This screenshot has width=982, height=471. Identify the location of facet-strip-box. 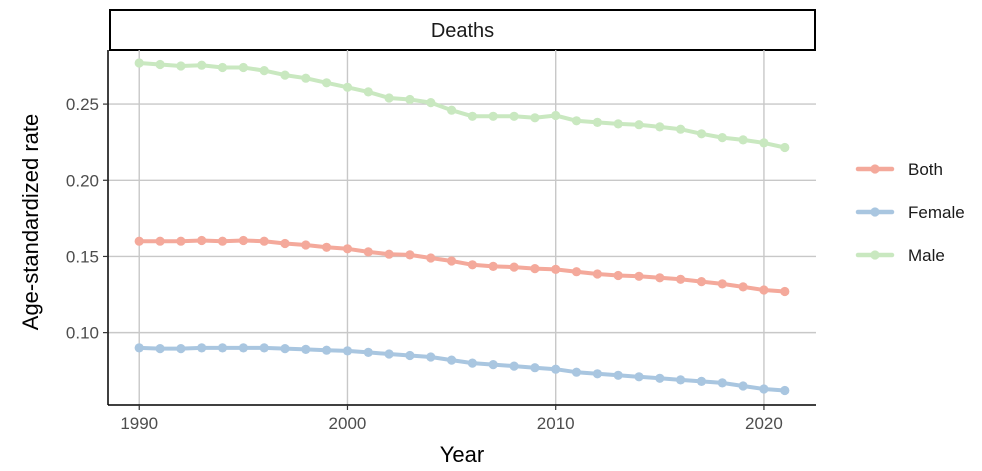
(462, 30).